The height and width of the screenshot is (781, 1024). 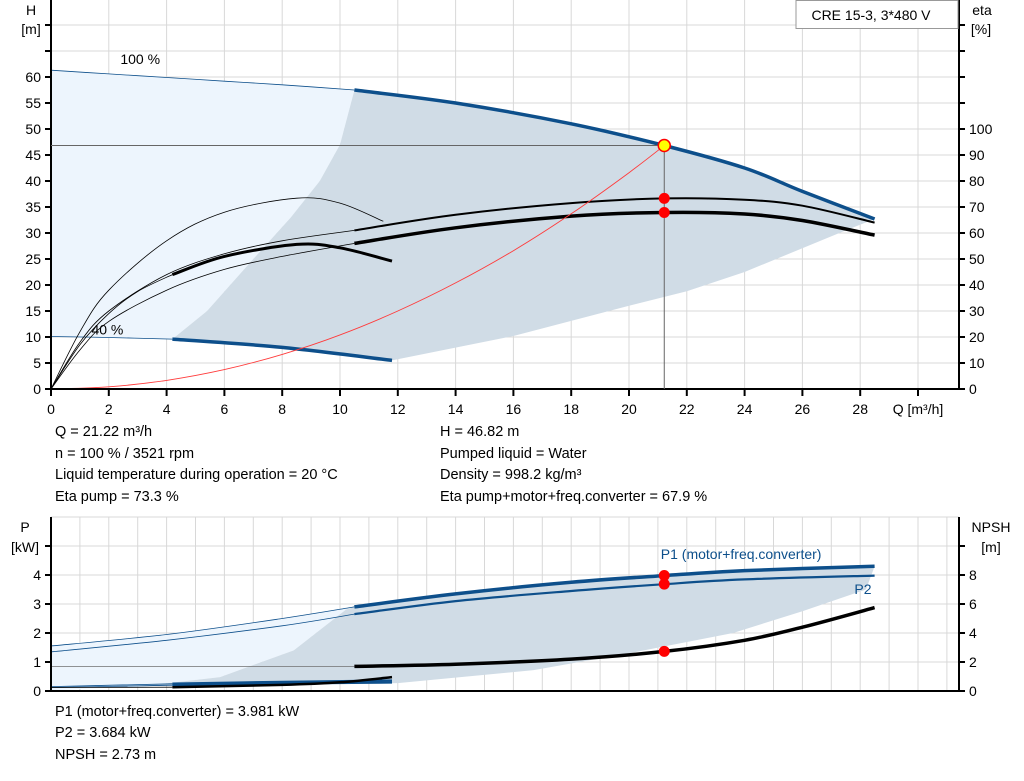 What do you see at coordinates (514, 409) in the screenshot?
I see `x-tick-label: 16` at bounding box center [514, 409].